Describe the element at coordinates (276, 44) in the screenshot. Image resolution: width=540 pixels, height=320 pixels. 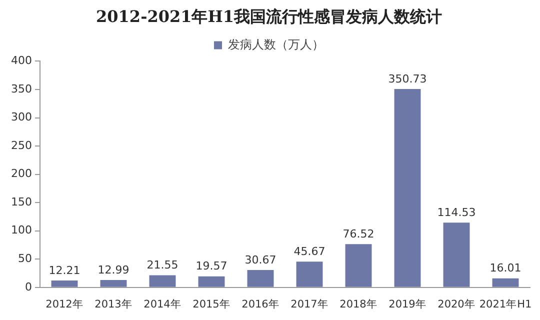
I see `legend-label: 发病人数（万人）` at that location.